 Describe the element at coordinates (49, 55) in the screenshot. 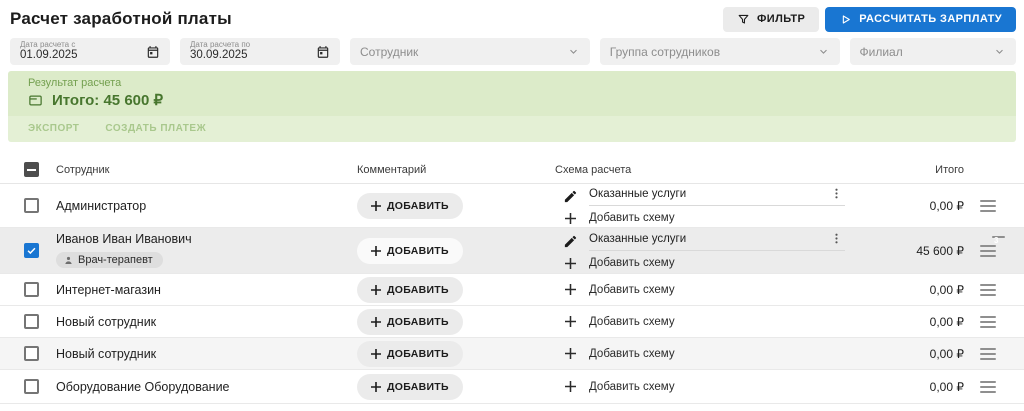

I see `date-from-value: 01.09.2025` at that location.